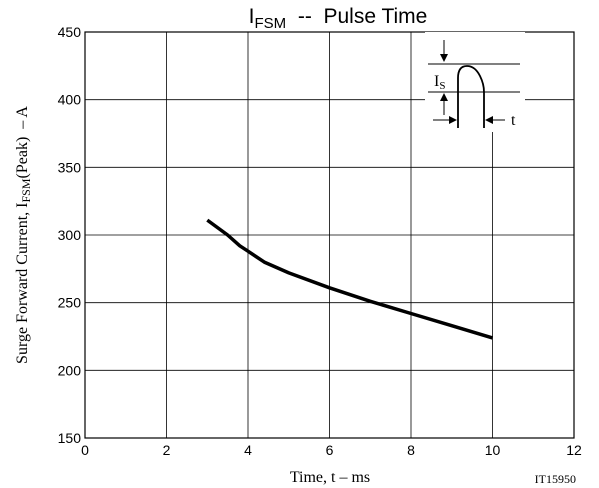 Image resolution: width=599 pixels, height=488 pixels. I want to click on data-series, so click(350, 279).